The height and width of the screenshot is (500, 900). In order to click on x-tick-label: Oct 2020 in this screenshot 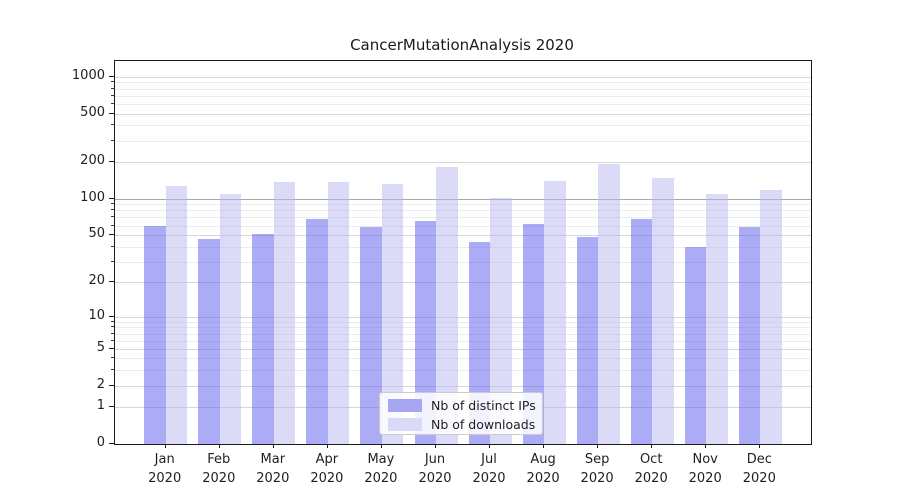, I will do `click(651, 469)`.